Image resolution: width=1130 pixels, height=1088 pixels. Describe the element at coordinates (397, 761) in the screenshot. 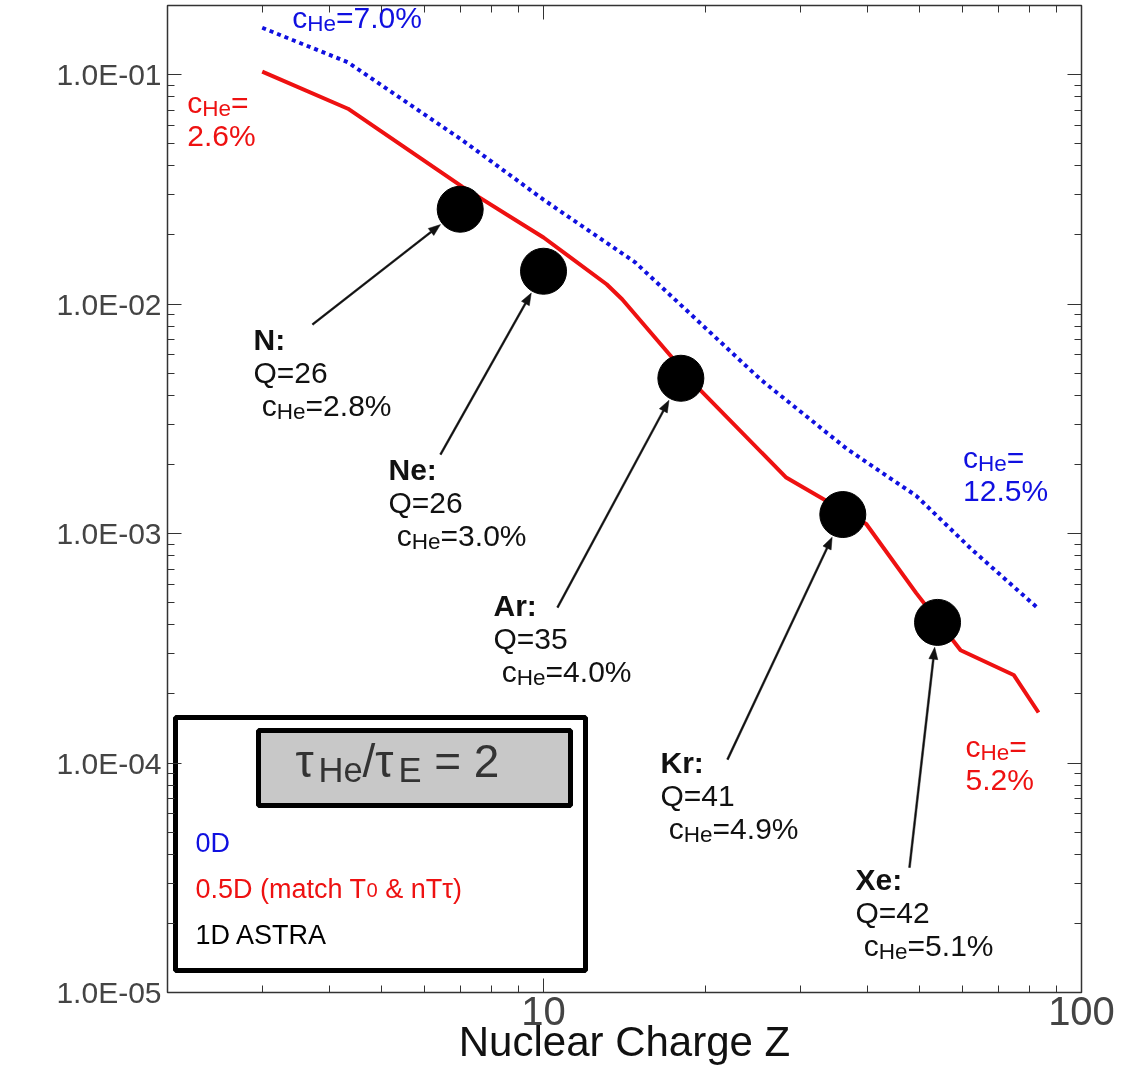

I see `legend-title: τHe/τE = 2` at that location.